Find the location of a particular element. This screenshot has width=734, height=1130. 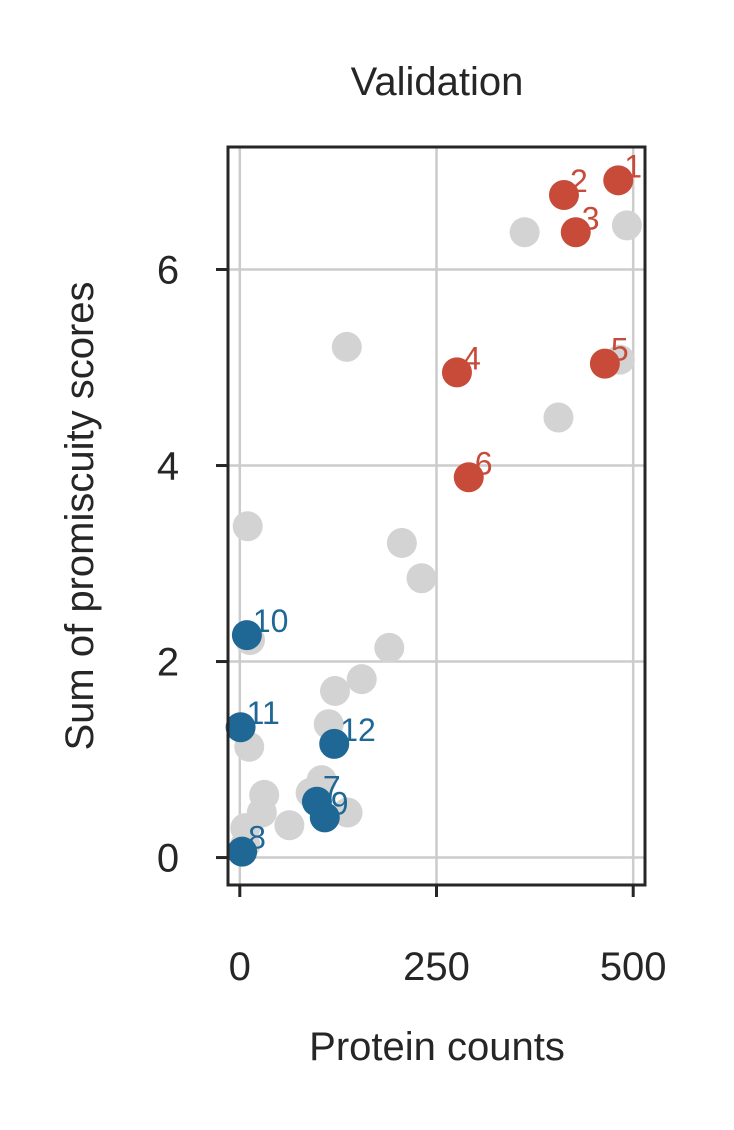

point-label: 11 is located at coordinates (263, 713).